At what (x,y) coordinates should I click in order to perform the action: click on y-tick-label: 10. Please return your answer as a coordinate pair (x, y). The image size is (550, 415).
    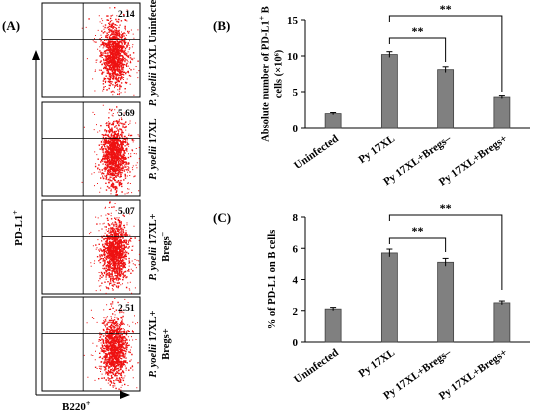
    Looking at the image, I should click on (293, 57).